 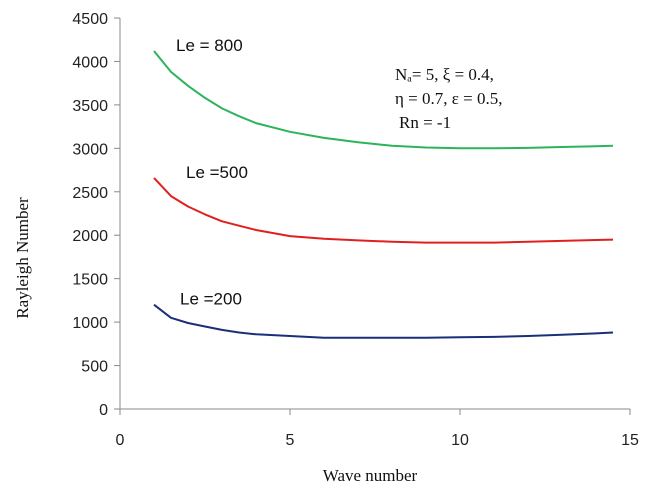 I want to click on x-tick-label: 0, so click(x=120, y=440).